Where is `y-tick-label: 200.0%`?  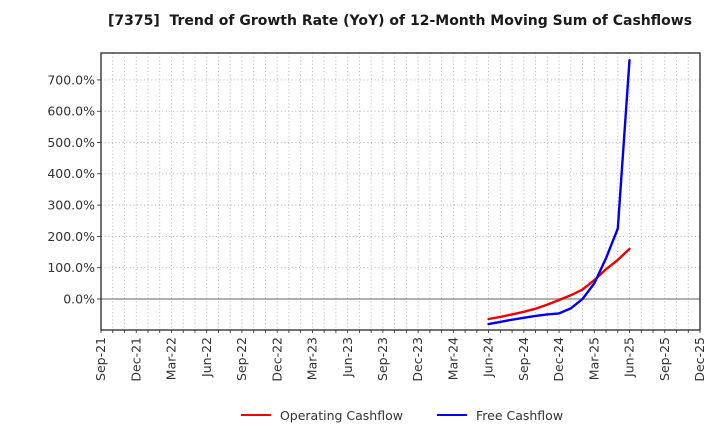
y-tick-label: 200.0% is located at coordinates (71, 236).